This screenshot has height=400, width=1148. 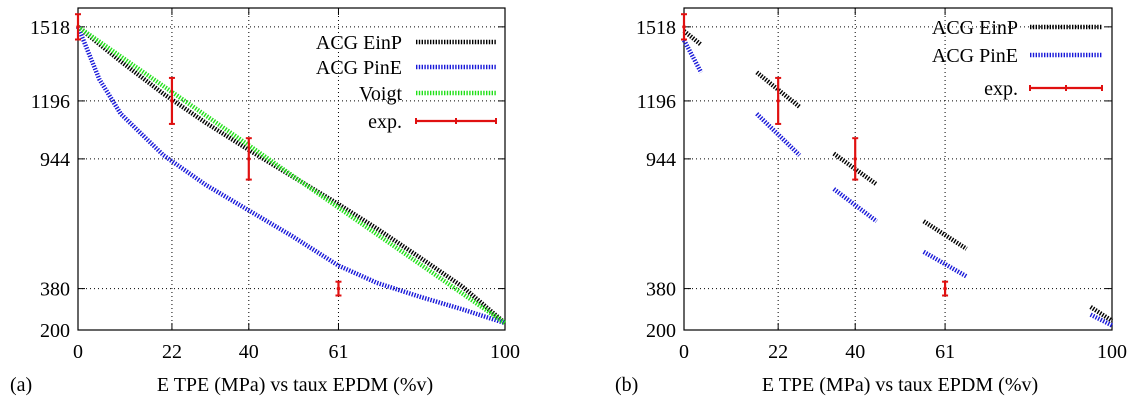 I want to click on legend: ACG EinP ACG PinE Voigt exp., so click(x=406, y=82).